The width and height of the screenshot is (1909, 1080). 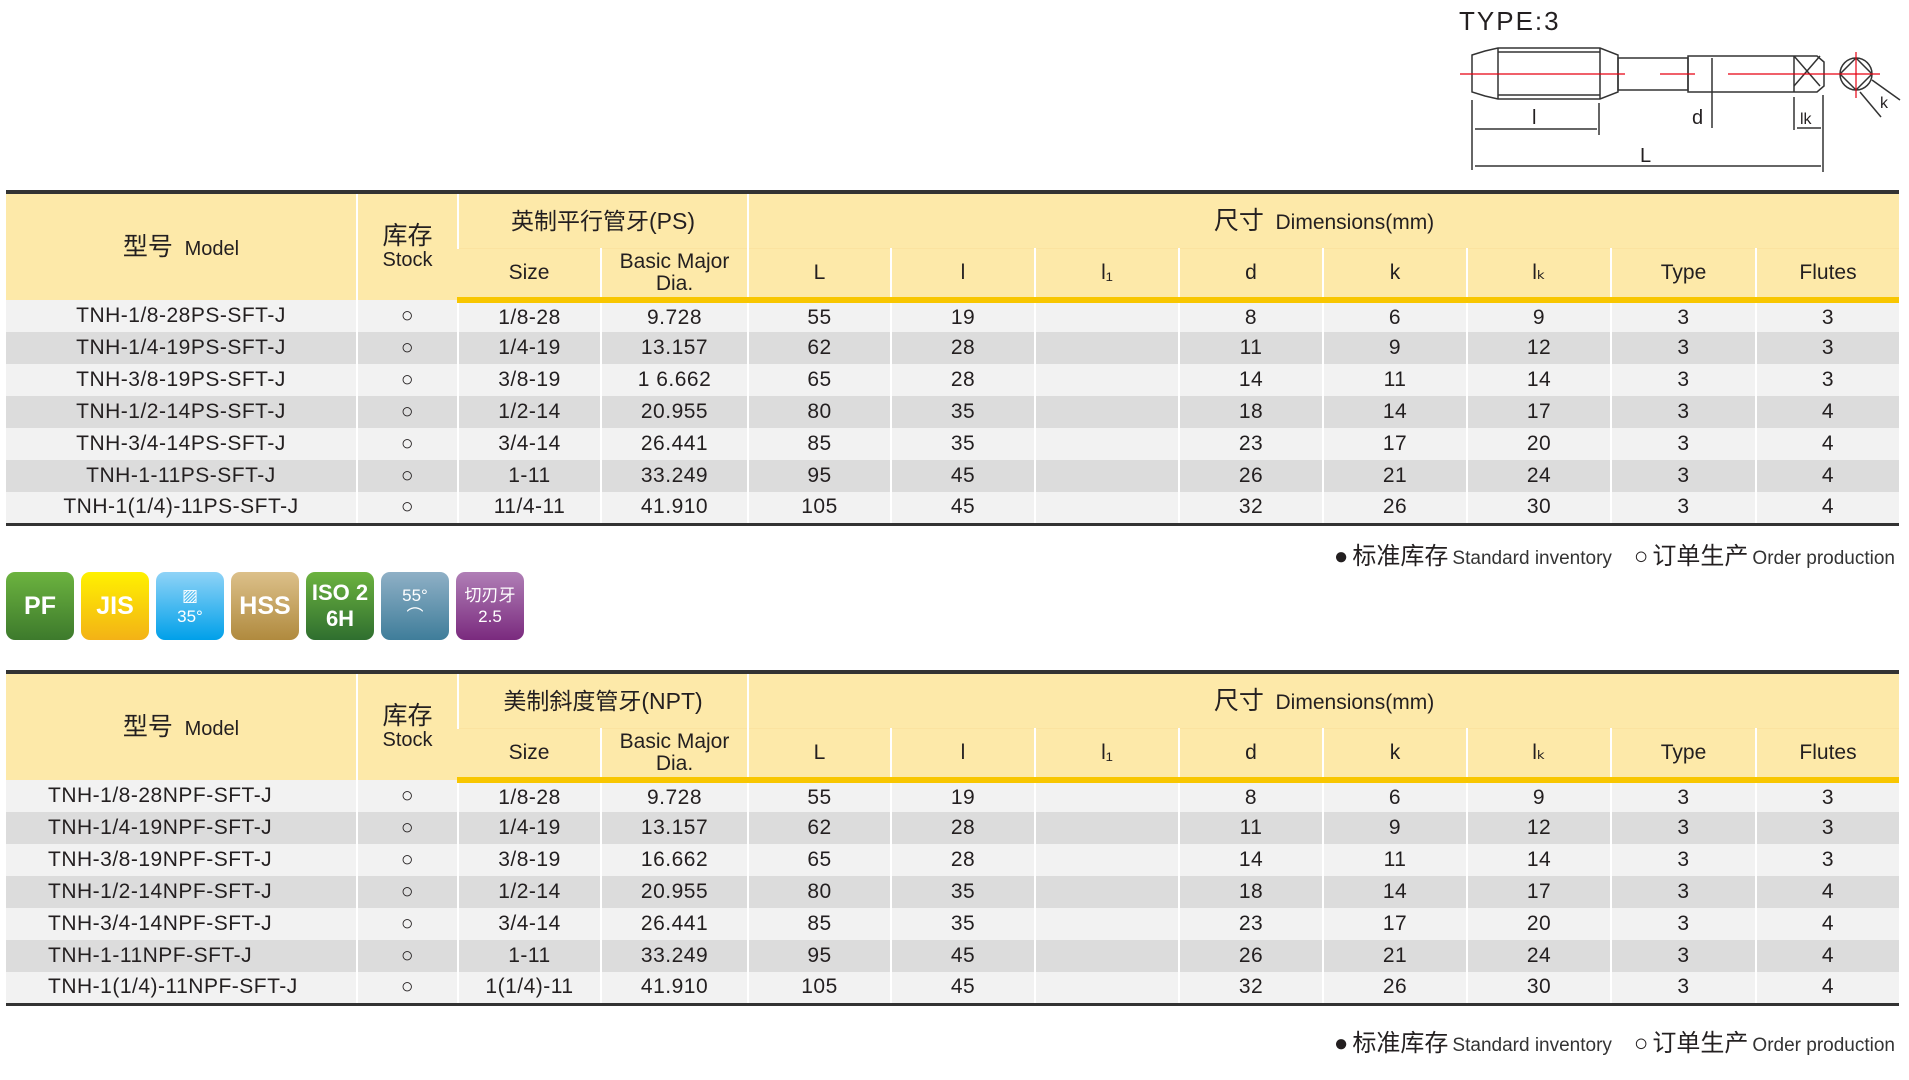 I want to click on header-col: d, so click(x=1251, y=755).